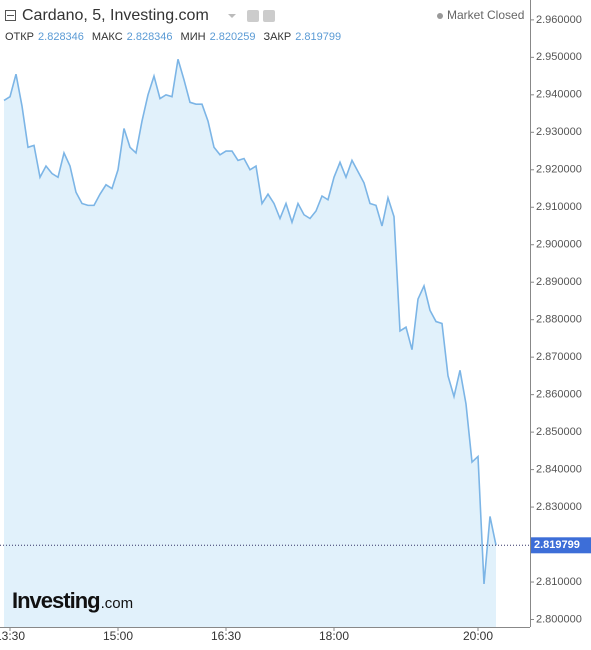 The image size is (591, 650). I want to click on x-tick-label: 16:30, so click(226, 636).